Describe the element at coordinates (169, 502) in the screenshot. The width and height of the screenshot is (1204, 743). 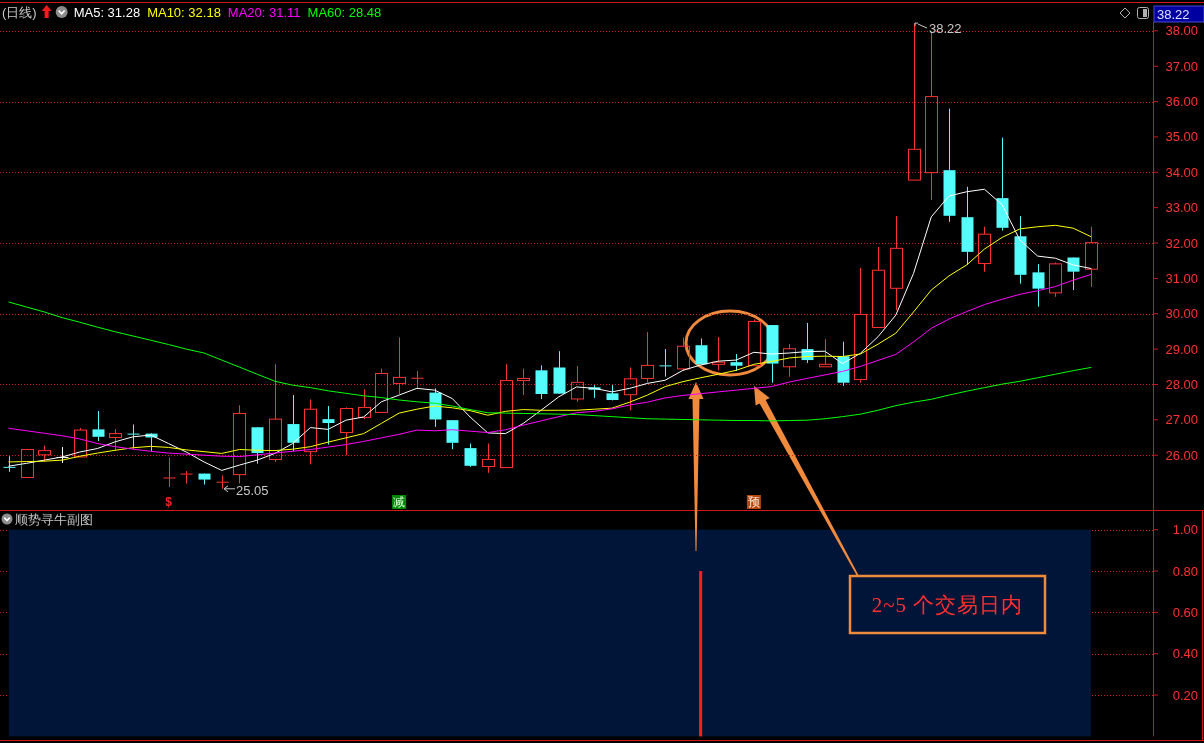
I see `annotation: $` at that location.